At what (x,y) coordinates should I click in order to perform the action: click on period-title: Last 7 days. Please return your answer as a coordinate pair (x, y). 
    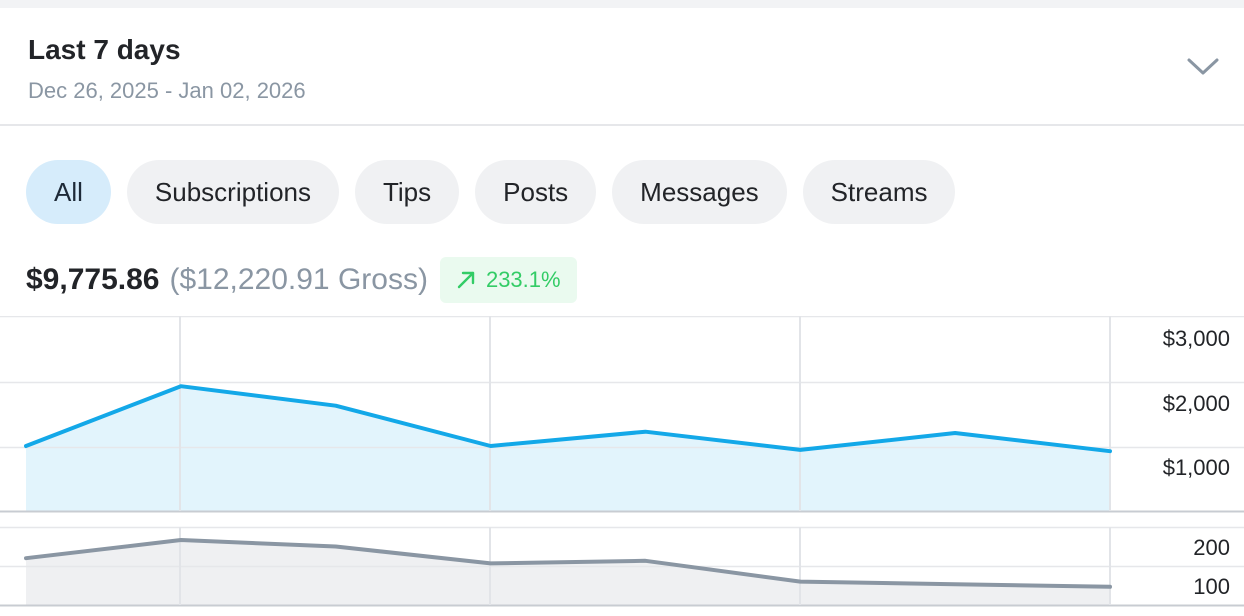
    Looking at the image, I should click on (104, 49).